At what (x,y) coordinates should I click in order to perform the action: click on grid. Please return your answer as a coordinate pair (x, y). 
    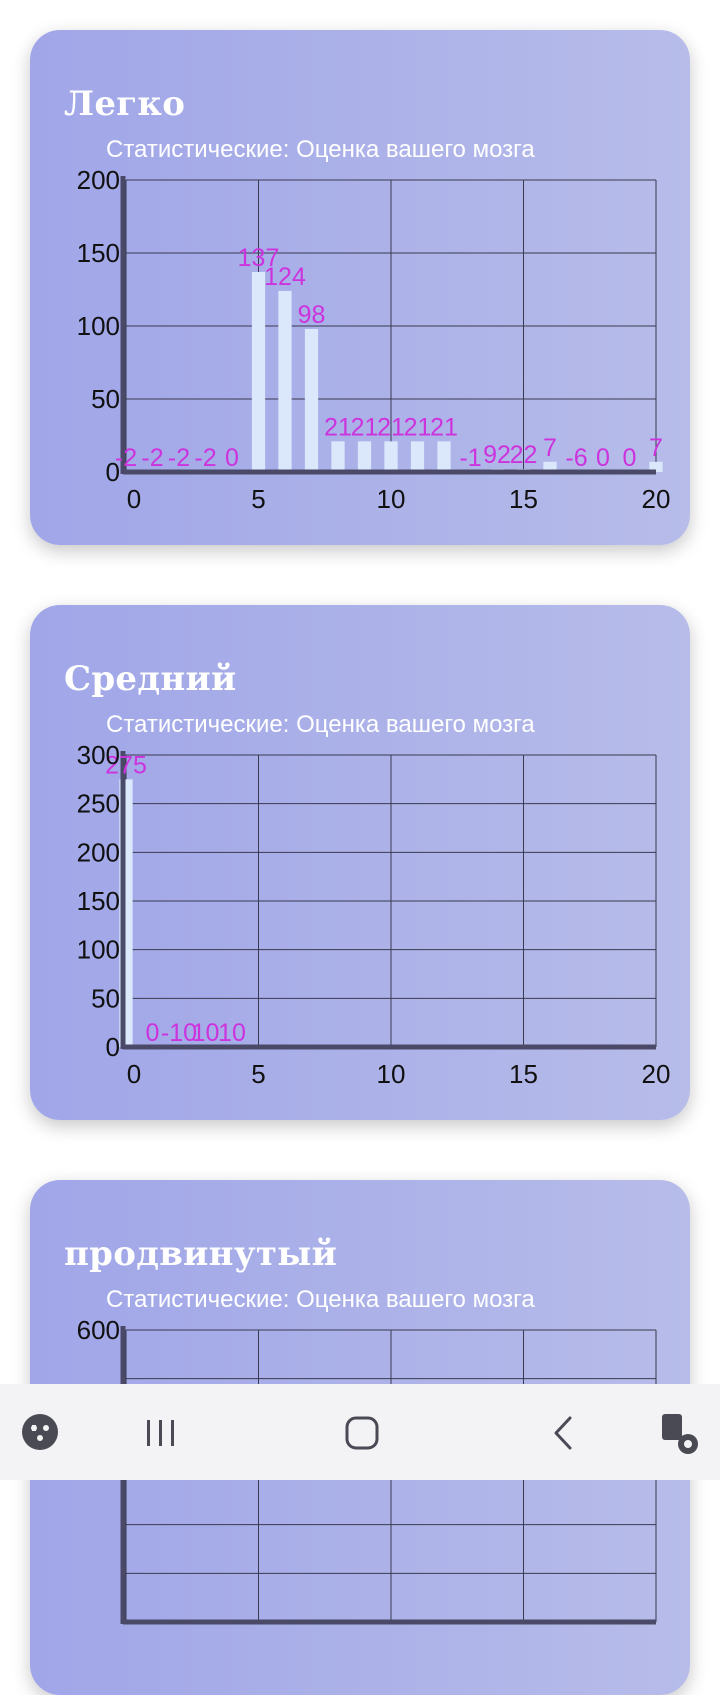
    Looking at the image, I should click on (391, 901).